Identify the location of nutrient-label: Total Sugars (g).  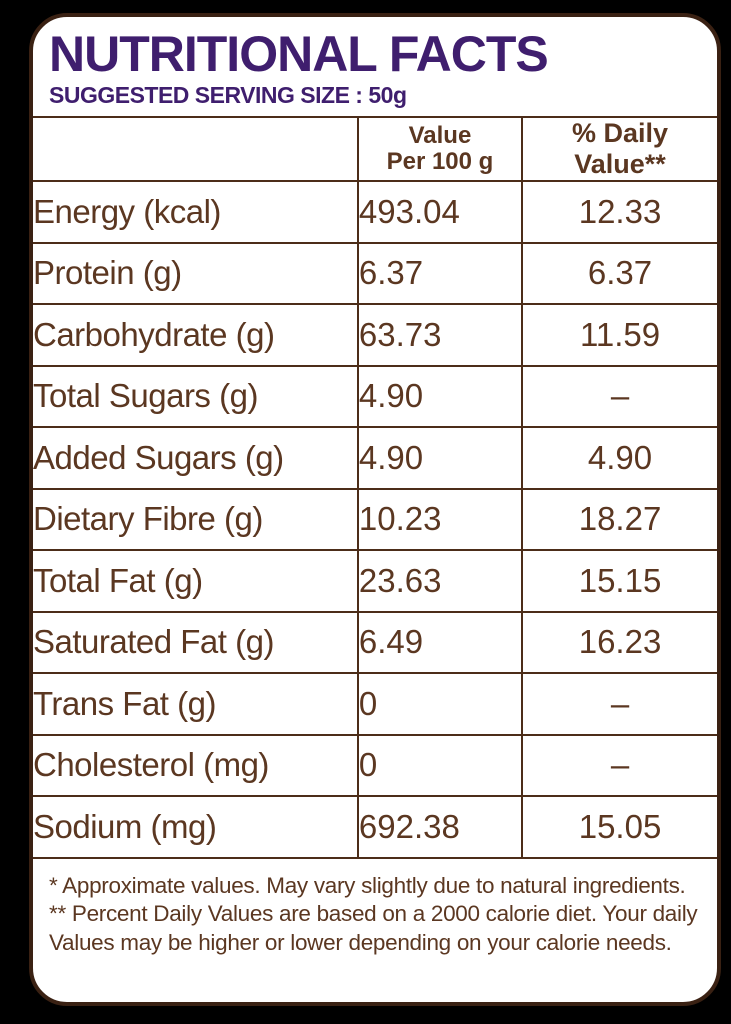
(196, 396).